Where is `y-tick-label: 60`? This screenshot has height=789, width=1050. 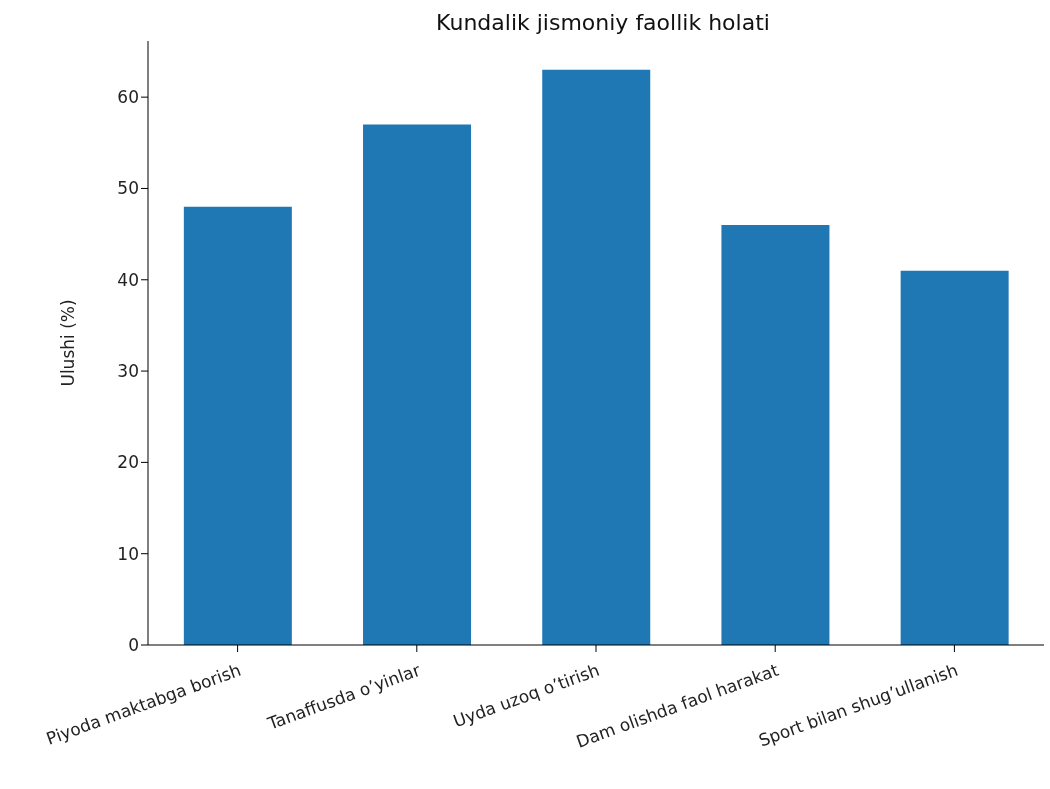 y-tick-label: 60 is located at coordinates (128, 97).